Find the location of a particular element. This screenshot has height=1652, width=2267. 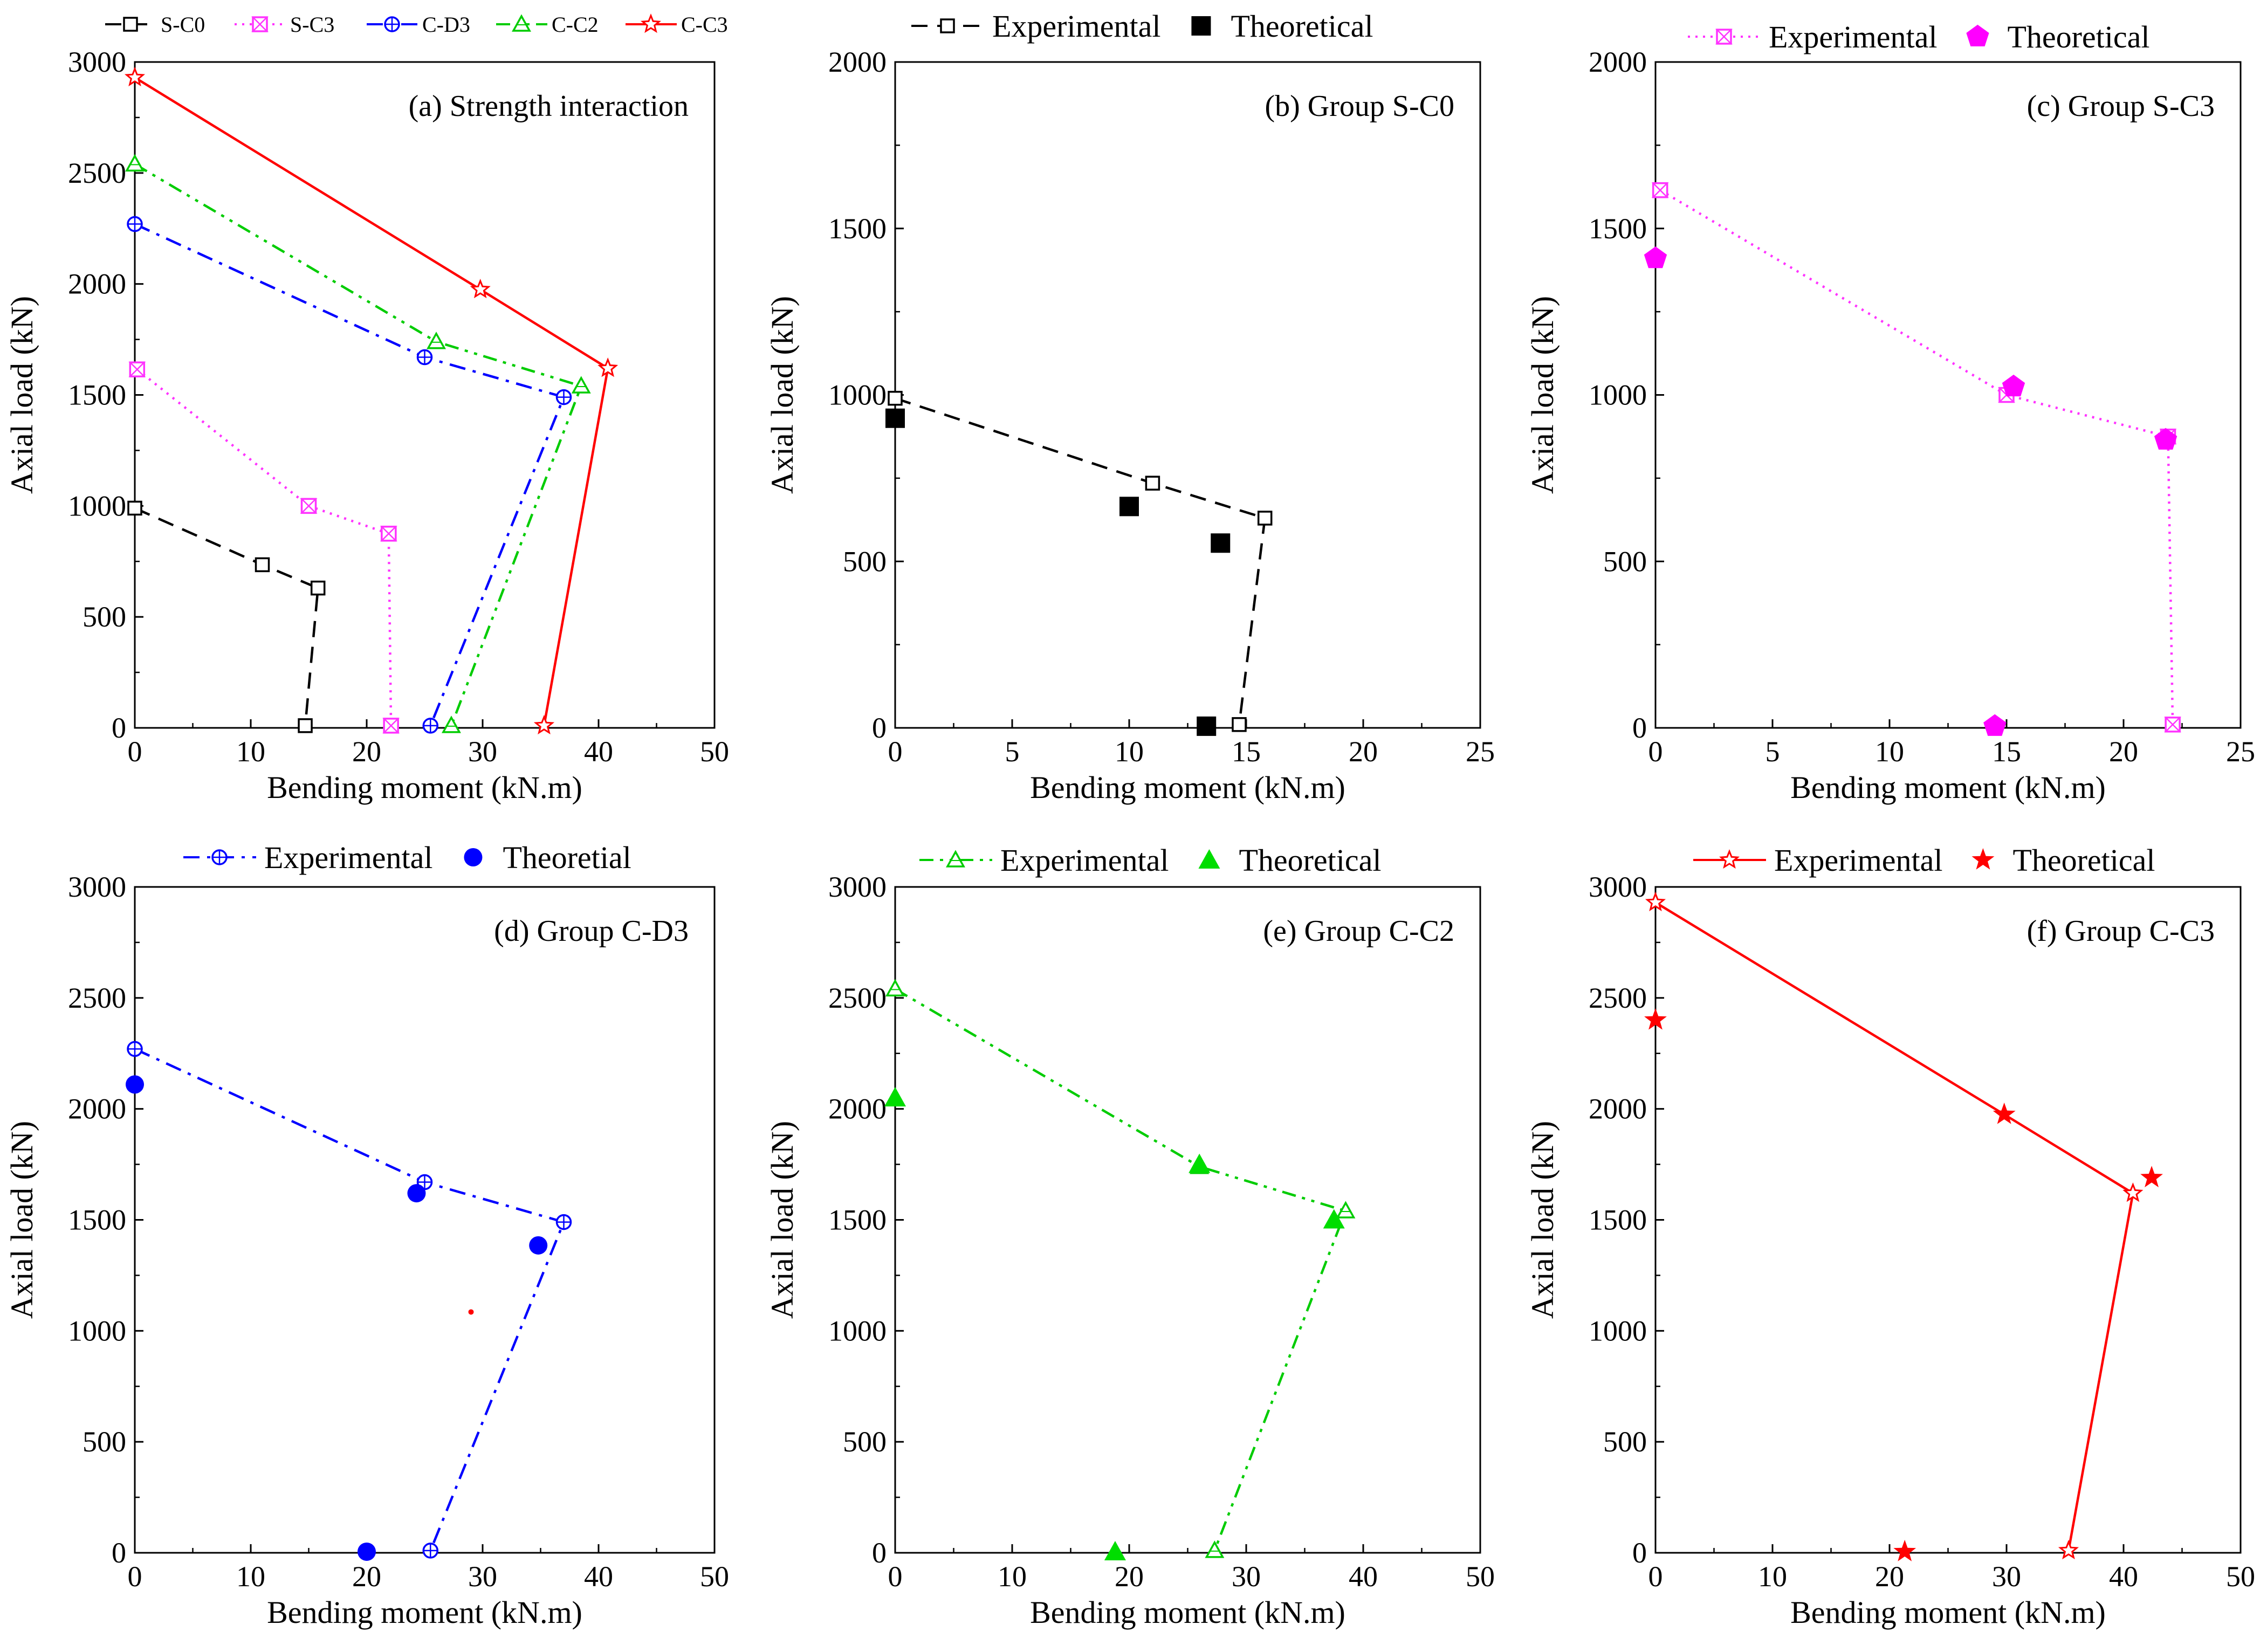

legend-label: S-C3 is located at coordinates (312, 24).